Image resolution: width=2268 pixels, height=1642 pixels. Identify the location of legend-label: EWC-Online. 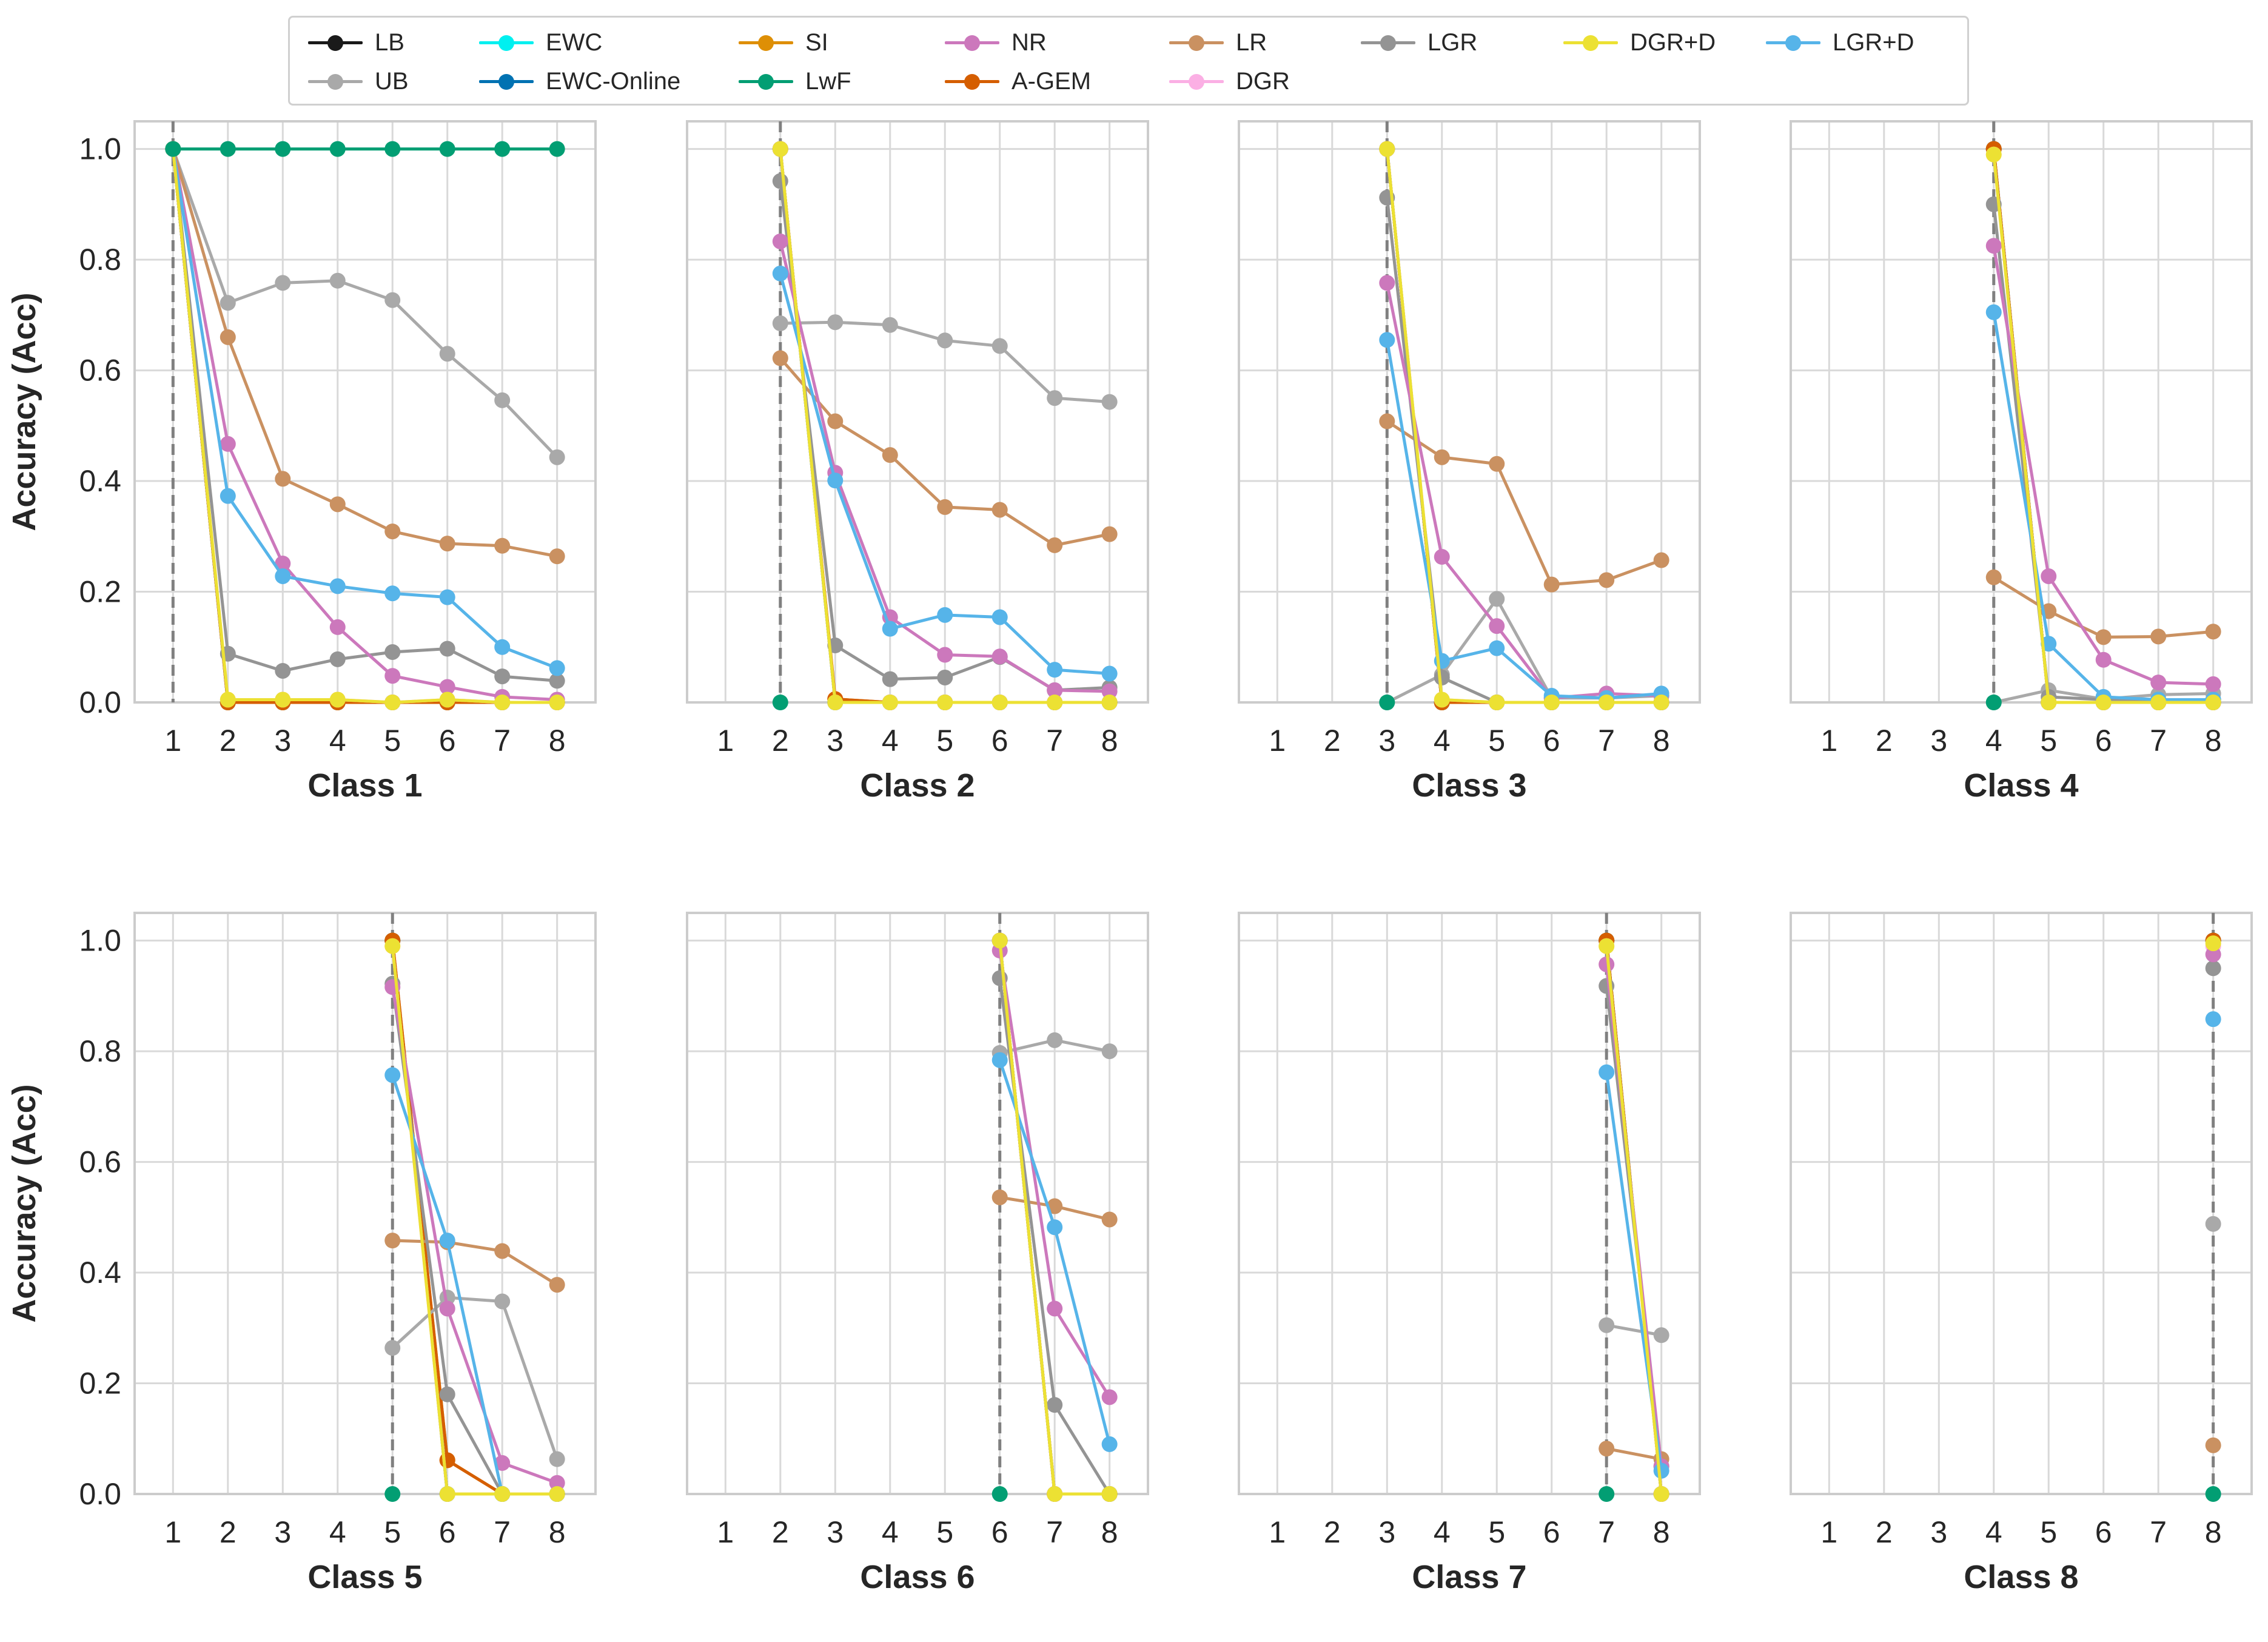
(613, 81).